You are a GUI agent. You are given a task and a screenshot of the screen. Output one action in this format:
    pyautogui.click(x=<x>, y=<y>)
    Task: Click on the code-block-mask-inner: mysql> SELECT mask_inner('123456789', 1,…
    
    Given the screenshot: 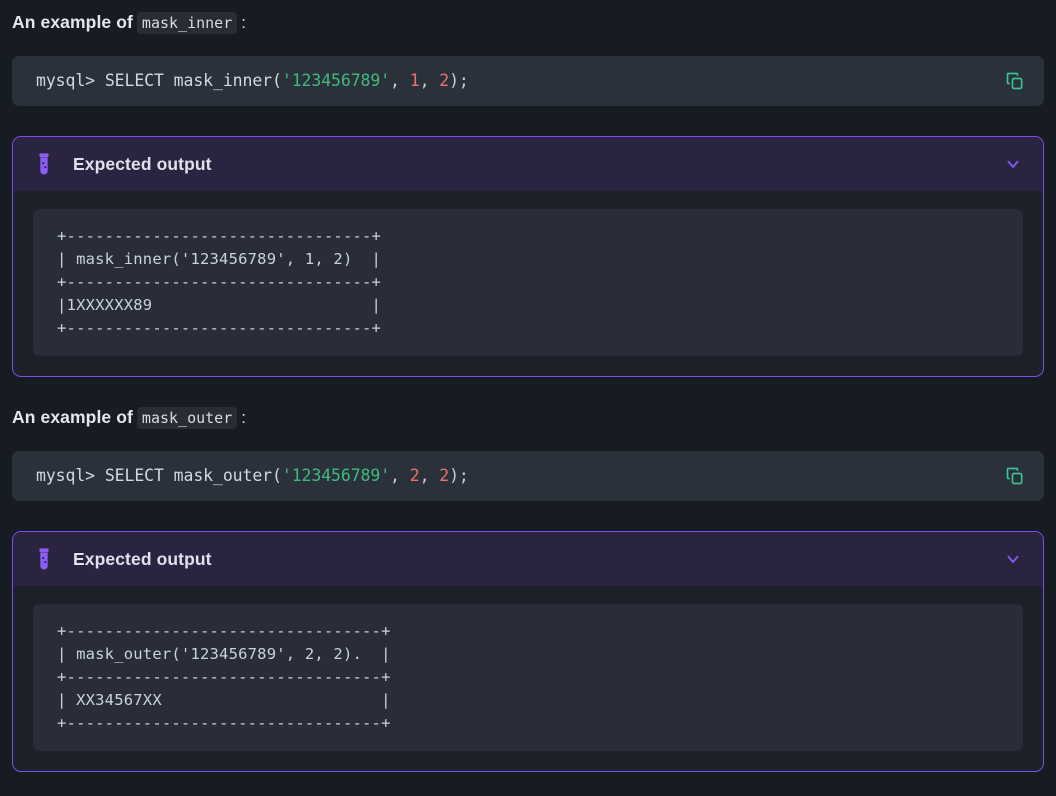 What is the action you would take?
    pyautogui.click(x=528, y=81)
    